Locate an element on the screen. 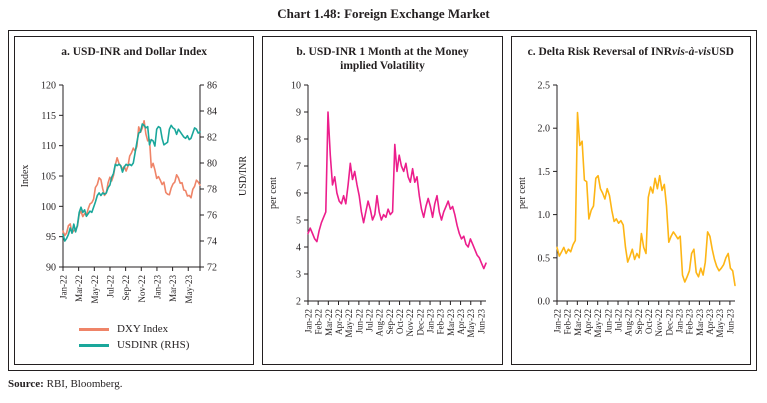 The width and height of the screenshot is (767, 403). usdinr-line-swatch is located at coordinates (93, 345).